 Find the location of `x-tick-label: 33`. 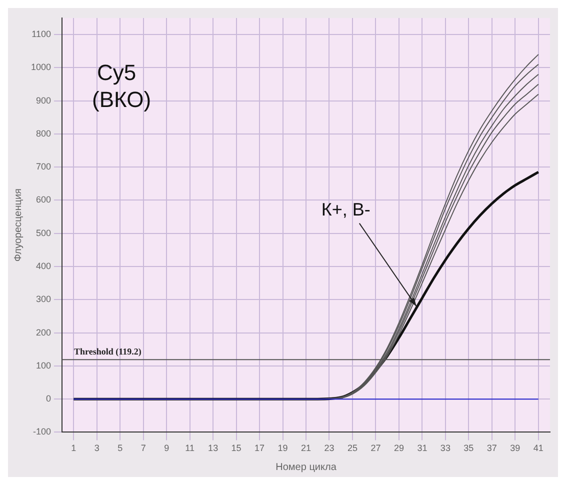

x-tick-label: 33 is located at coordinates (445, 448).